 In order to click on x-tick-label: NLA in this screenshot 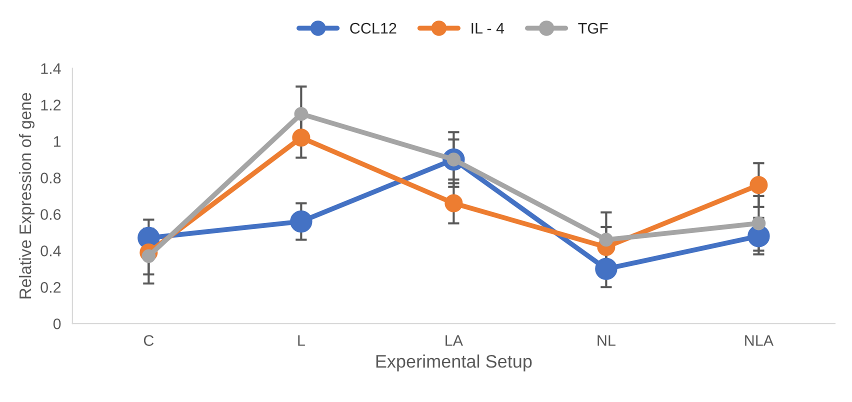, I will do `click(759, 340)`.